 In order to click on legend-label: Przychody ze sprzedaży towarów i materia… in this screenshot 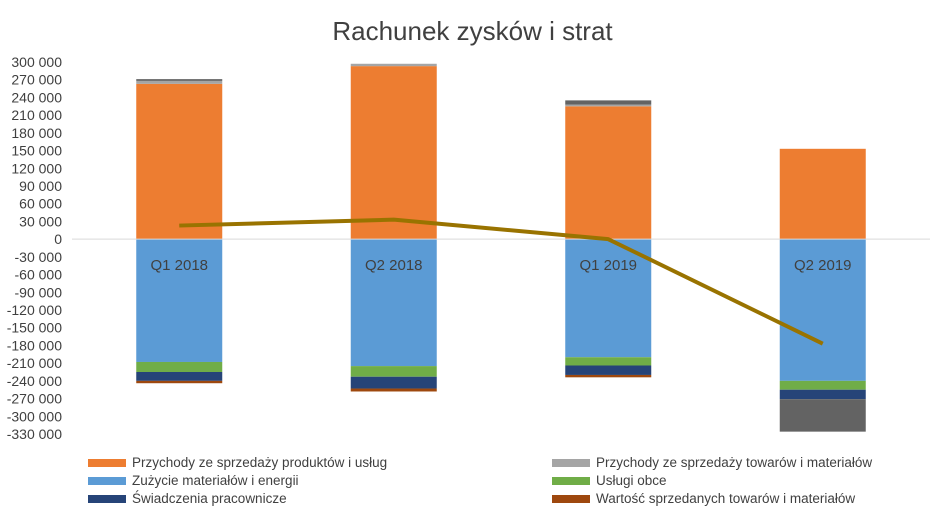, I will do `click(734, 462)`.